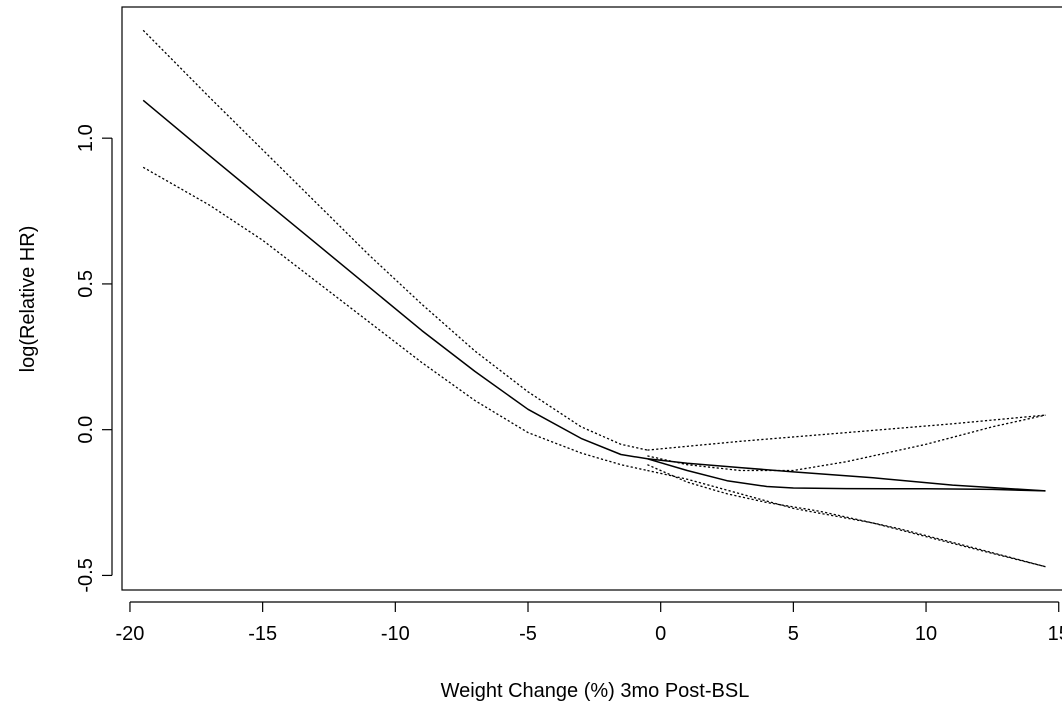  I want to click on y-tick-label: 0.0, so click(86, 430).